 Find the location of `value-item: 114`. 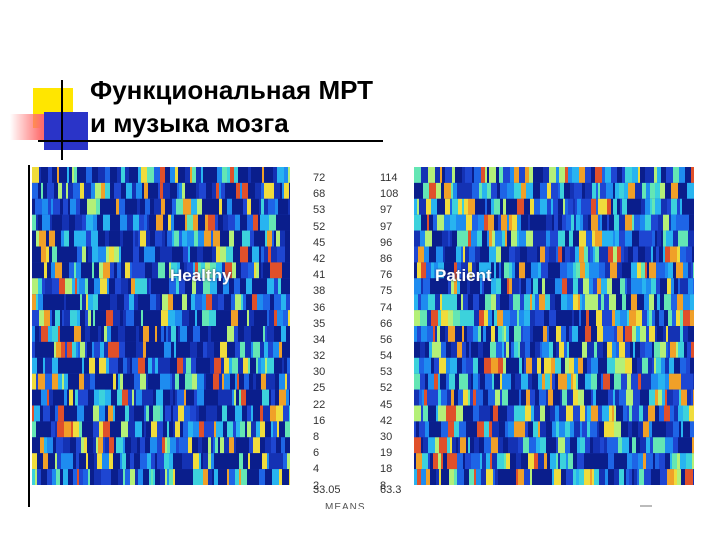

value-item: 114 is located at coordinates (389, 178).